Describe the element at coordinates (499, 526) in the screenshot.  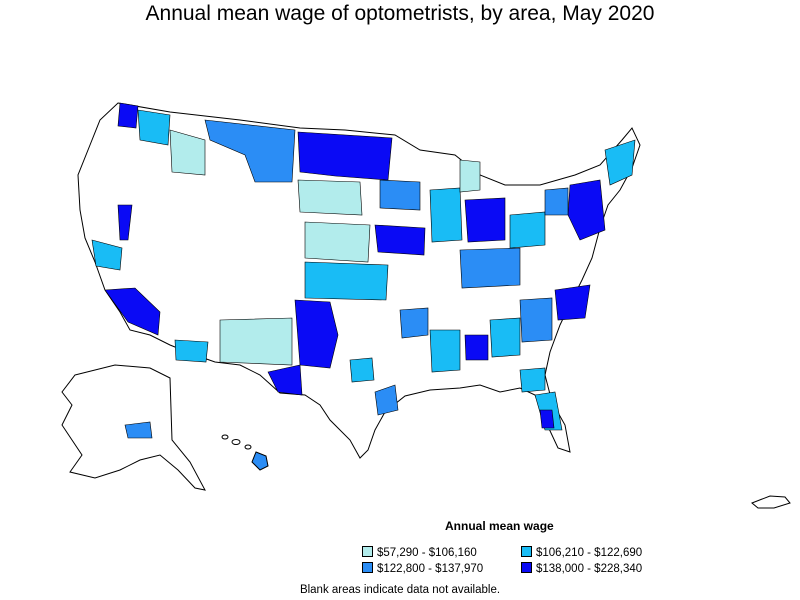
I see `legend-title: Annual mean wage` at that location.